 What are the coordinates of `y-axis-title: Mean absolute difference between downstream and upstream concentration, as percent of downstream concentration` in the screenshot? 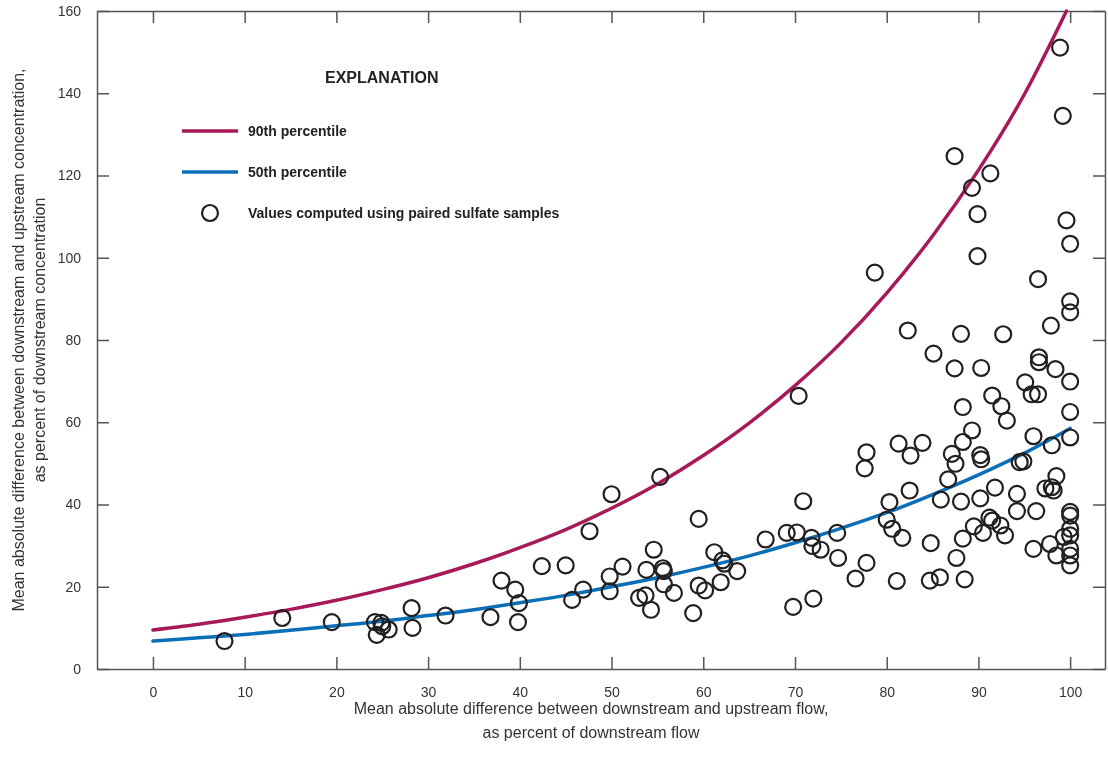 It's located at (29, 340).